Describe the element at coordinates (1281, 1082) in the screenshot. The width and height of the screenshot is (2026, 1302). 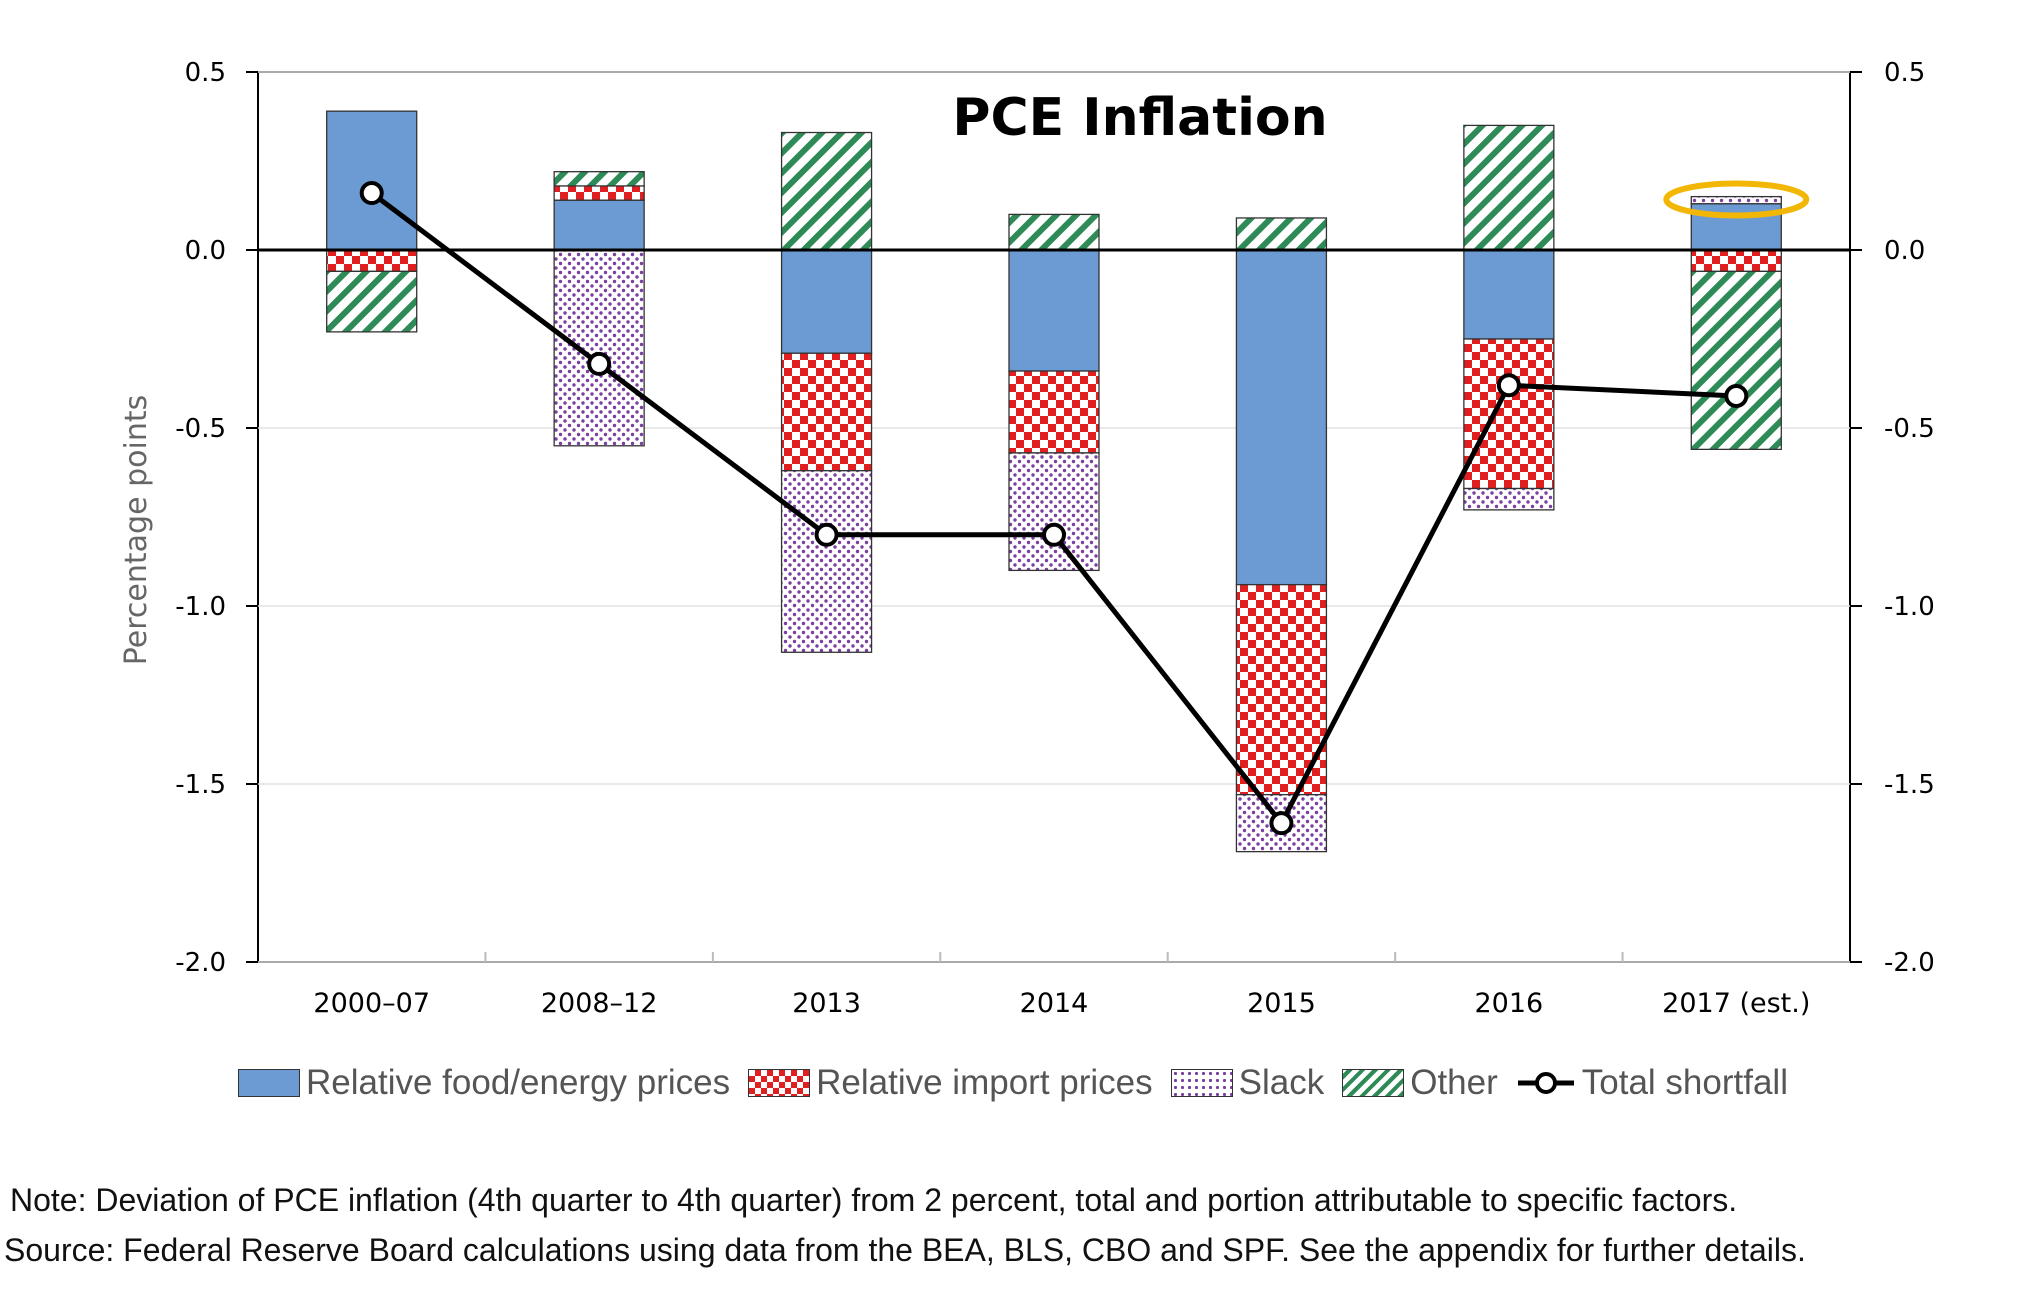
I see `legend-label-slack: Slack` at that location.